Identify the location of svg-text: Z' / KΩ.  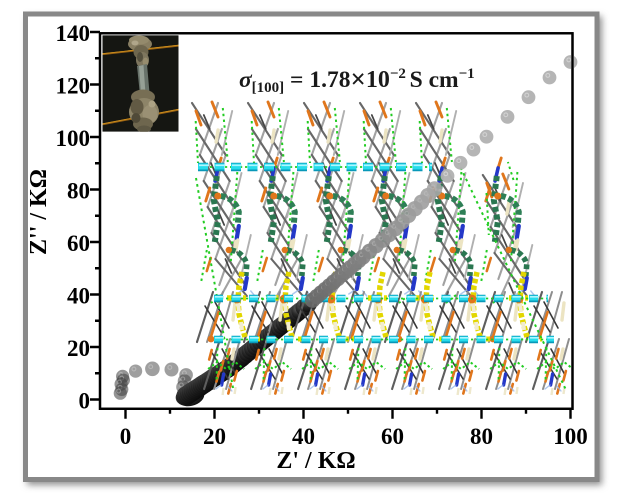
(315, 461).